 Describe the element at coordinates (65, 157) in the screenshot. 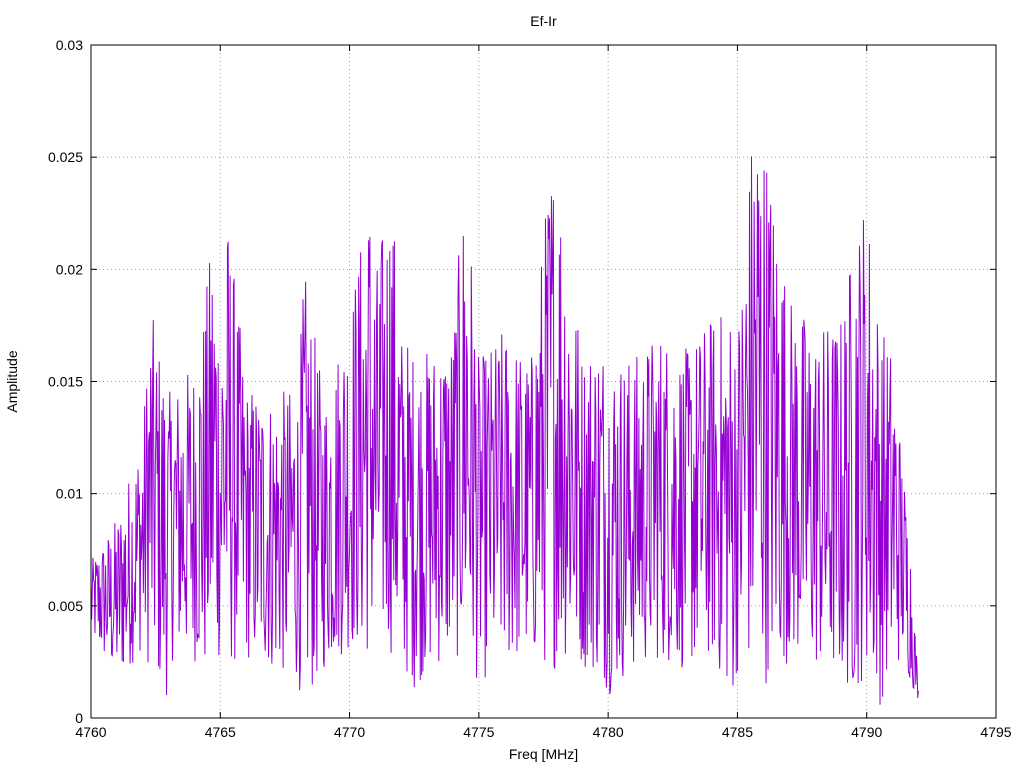

I see `y-tick-label: 0.025` at that location.